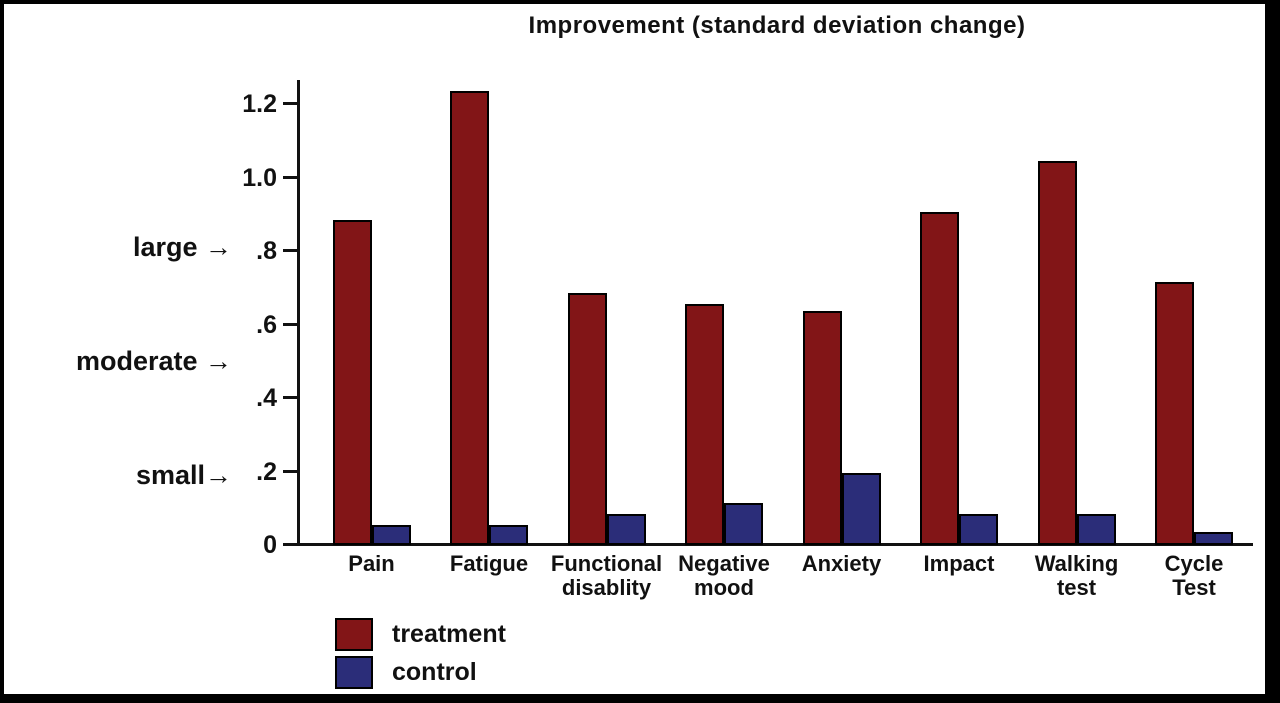  I want to click on x-axis-label-line: Impact, so click(959, 563).